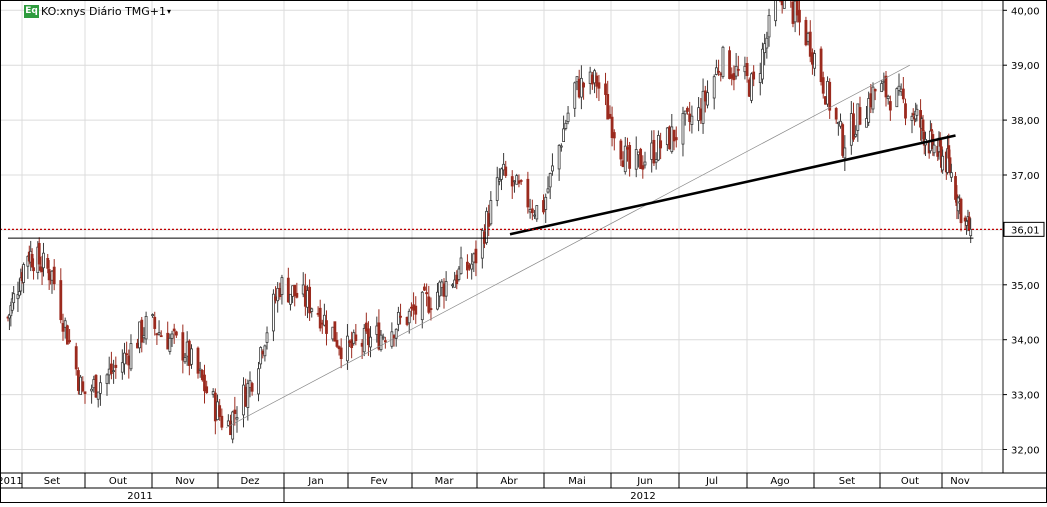 The width and height of the screenshot is (1047, 507). I want to click on y-tick-label: 34,00, so click(1025, 341).